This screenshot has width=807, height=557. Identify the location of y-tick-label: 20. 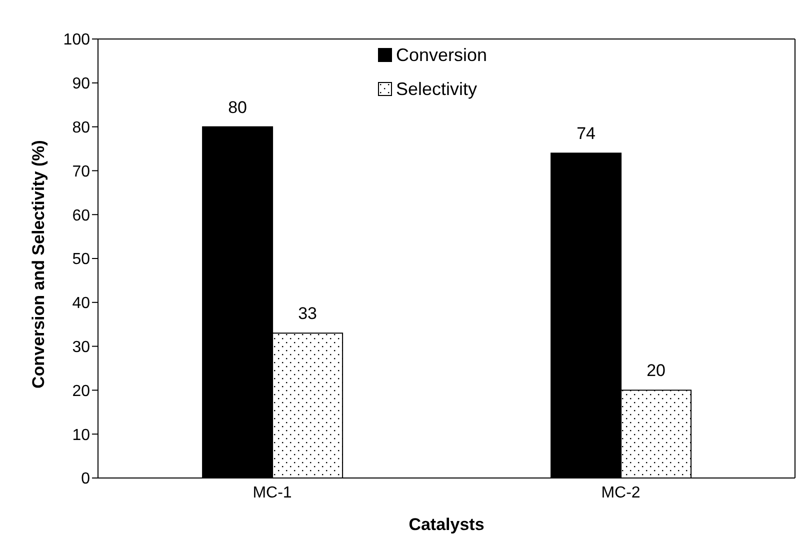
(81, 391).